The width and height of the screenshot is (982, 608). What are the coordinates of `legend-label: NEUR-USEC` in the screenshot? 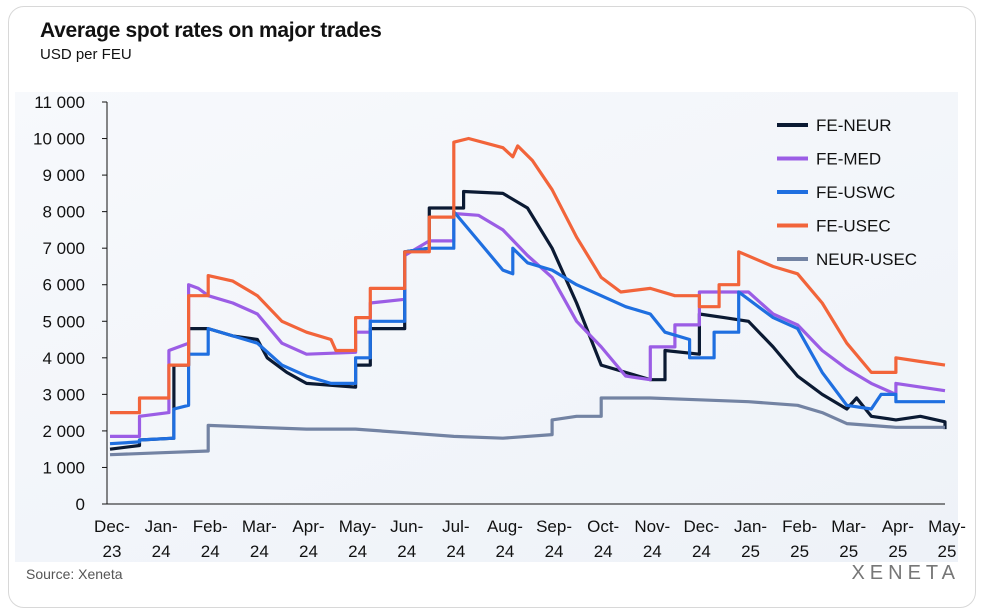 It's located at (866, 259).